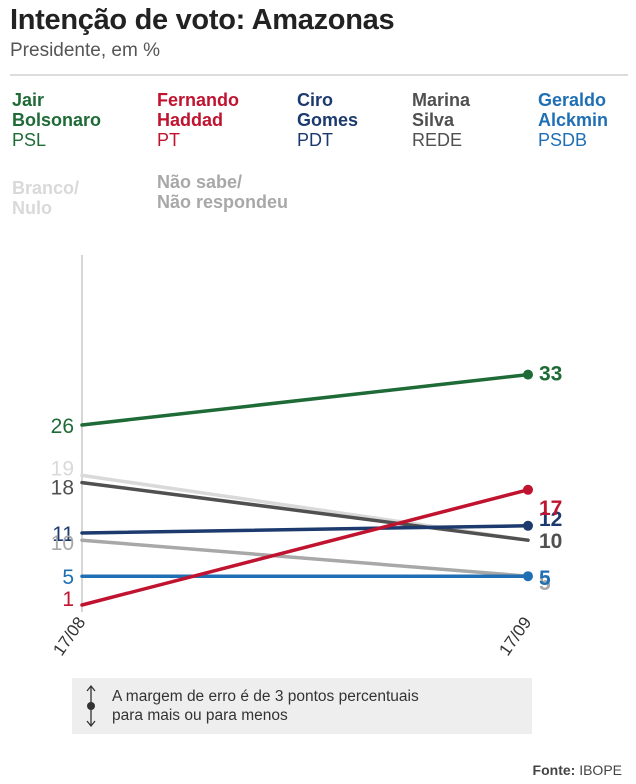 This screenshot has width=636, height=784. Describe the element at coordinates (437, 140) in the screenshot. I see `legend-party: REDE` at that location.